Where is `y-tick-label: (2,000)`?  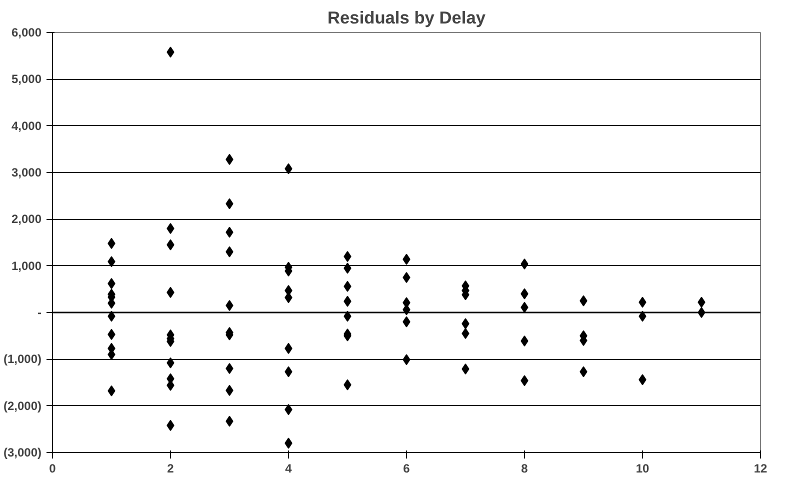 y-tick-label: (2,000) is located at coordinates (22, 405).